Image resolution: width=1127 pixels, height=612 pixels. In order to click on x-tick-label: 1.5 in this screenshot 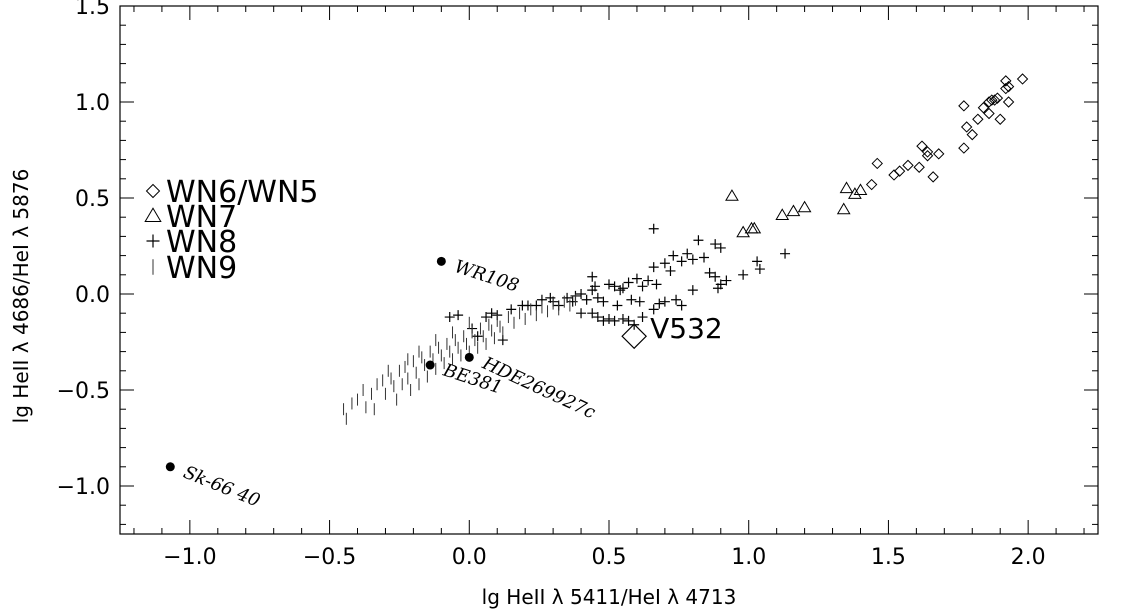, I will do `click(888, 557)`.